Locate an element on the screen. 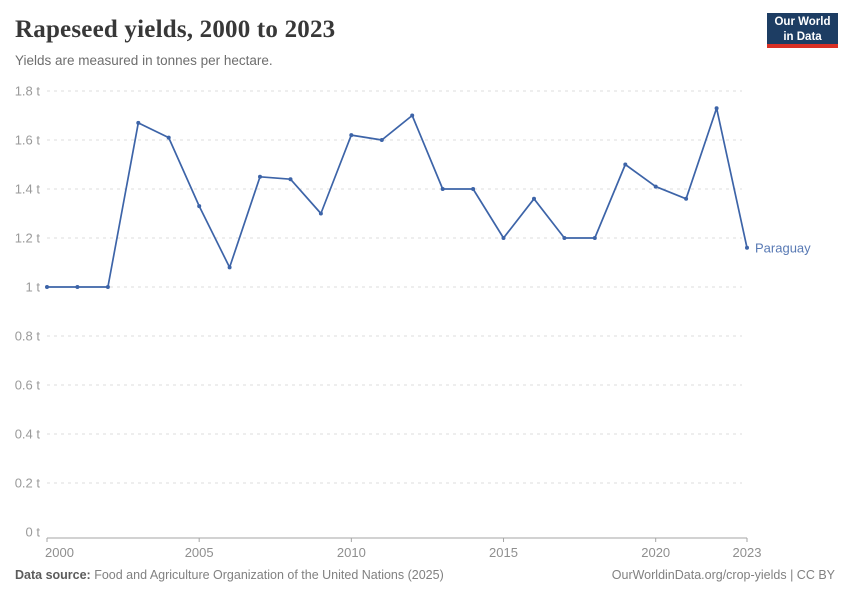 Image resolution: width=850 pixels, height=600 pixels. y-tick-label: 0.2 t is located at coordinates (28, 483).